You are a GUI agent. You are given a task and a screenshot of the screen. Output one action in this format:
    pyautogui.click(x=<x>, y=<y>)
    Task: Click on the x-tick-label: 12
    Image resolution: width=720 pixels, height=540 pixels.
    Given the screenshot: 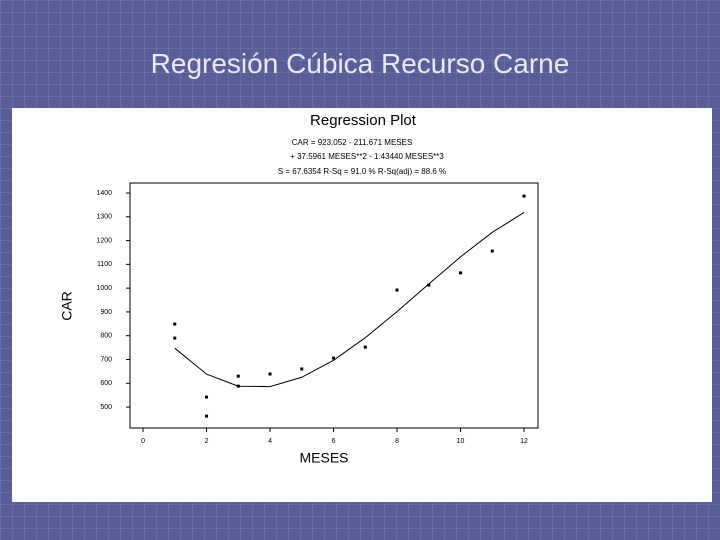 What is the action you would take?
    pyautogui.click(x=524, y=441)
    